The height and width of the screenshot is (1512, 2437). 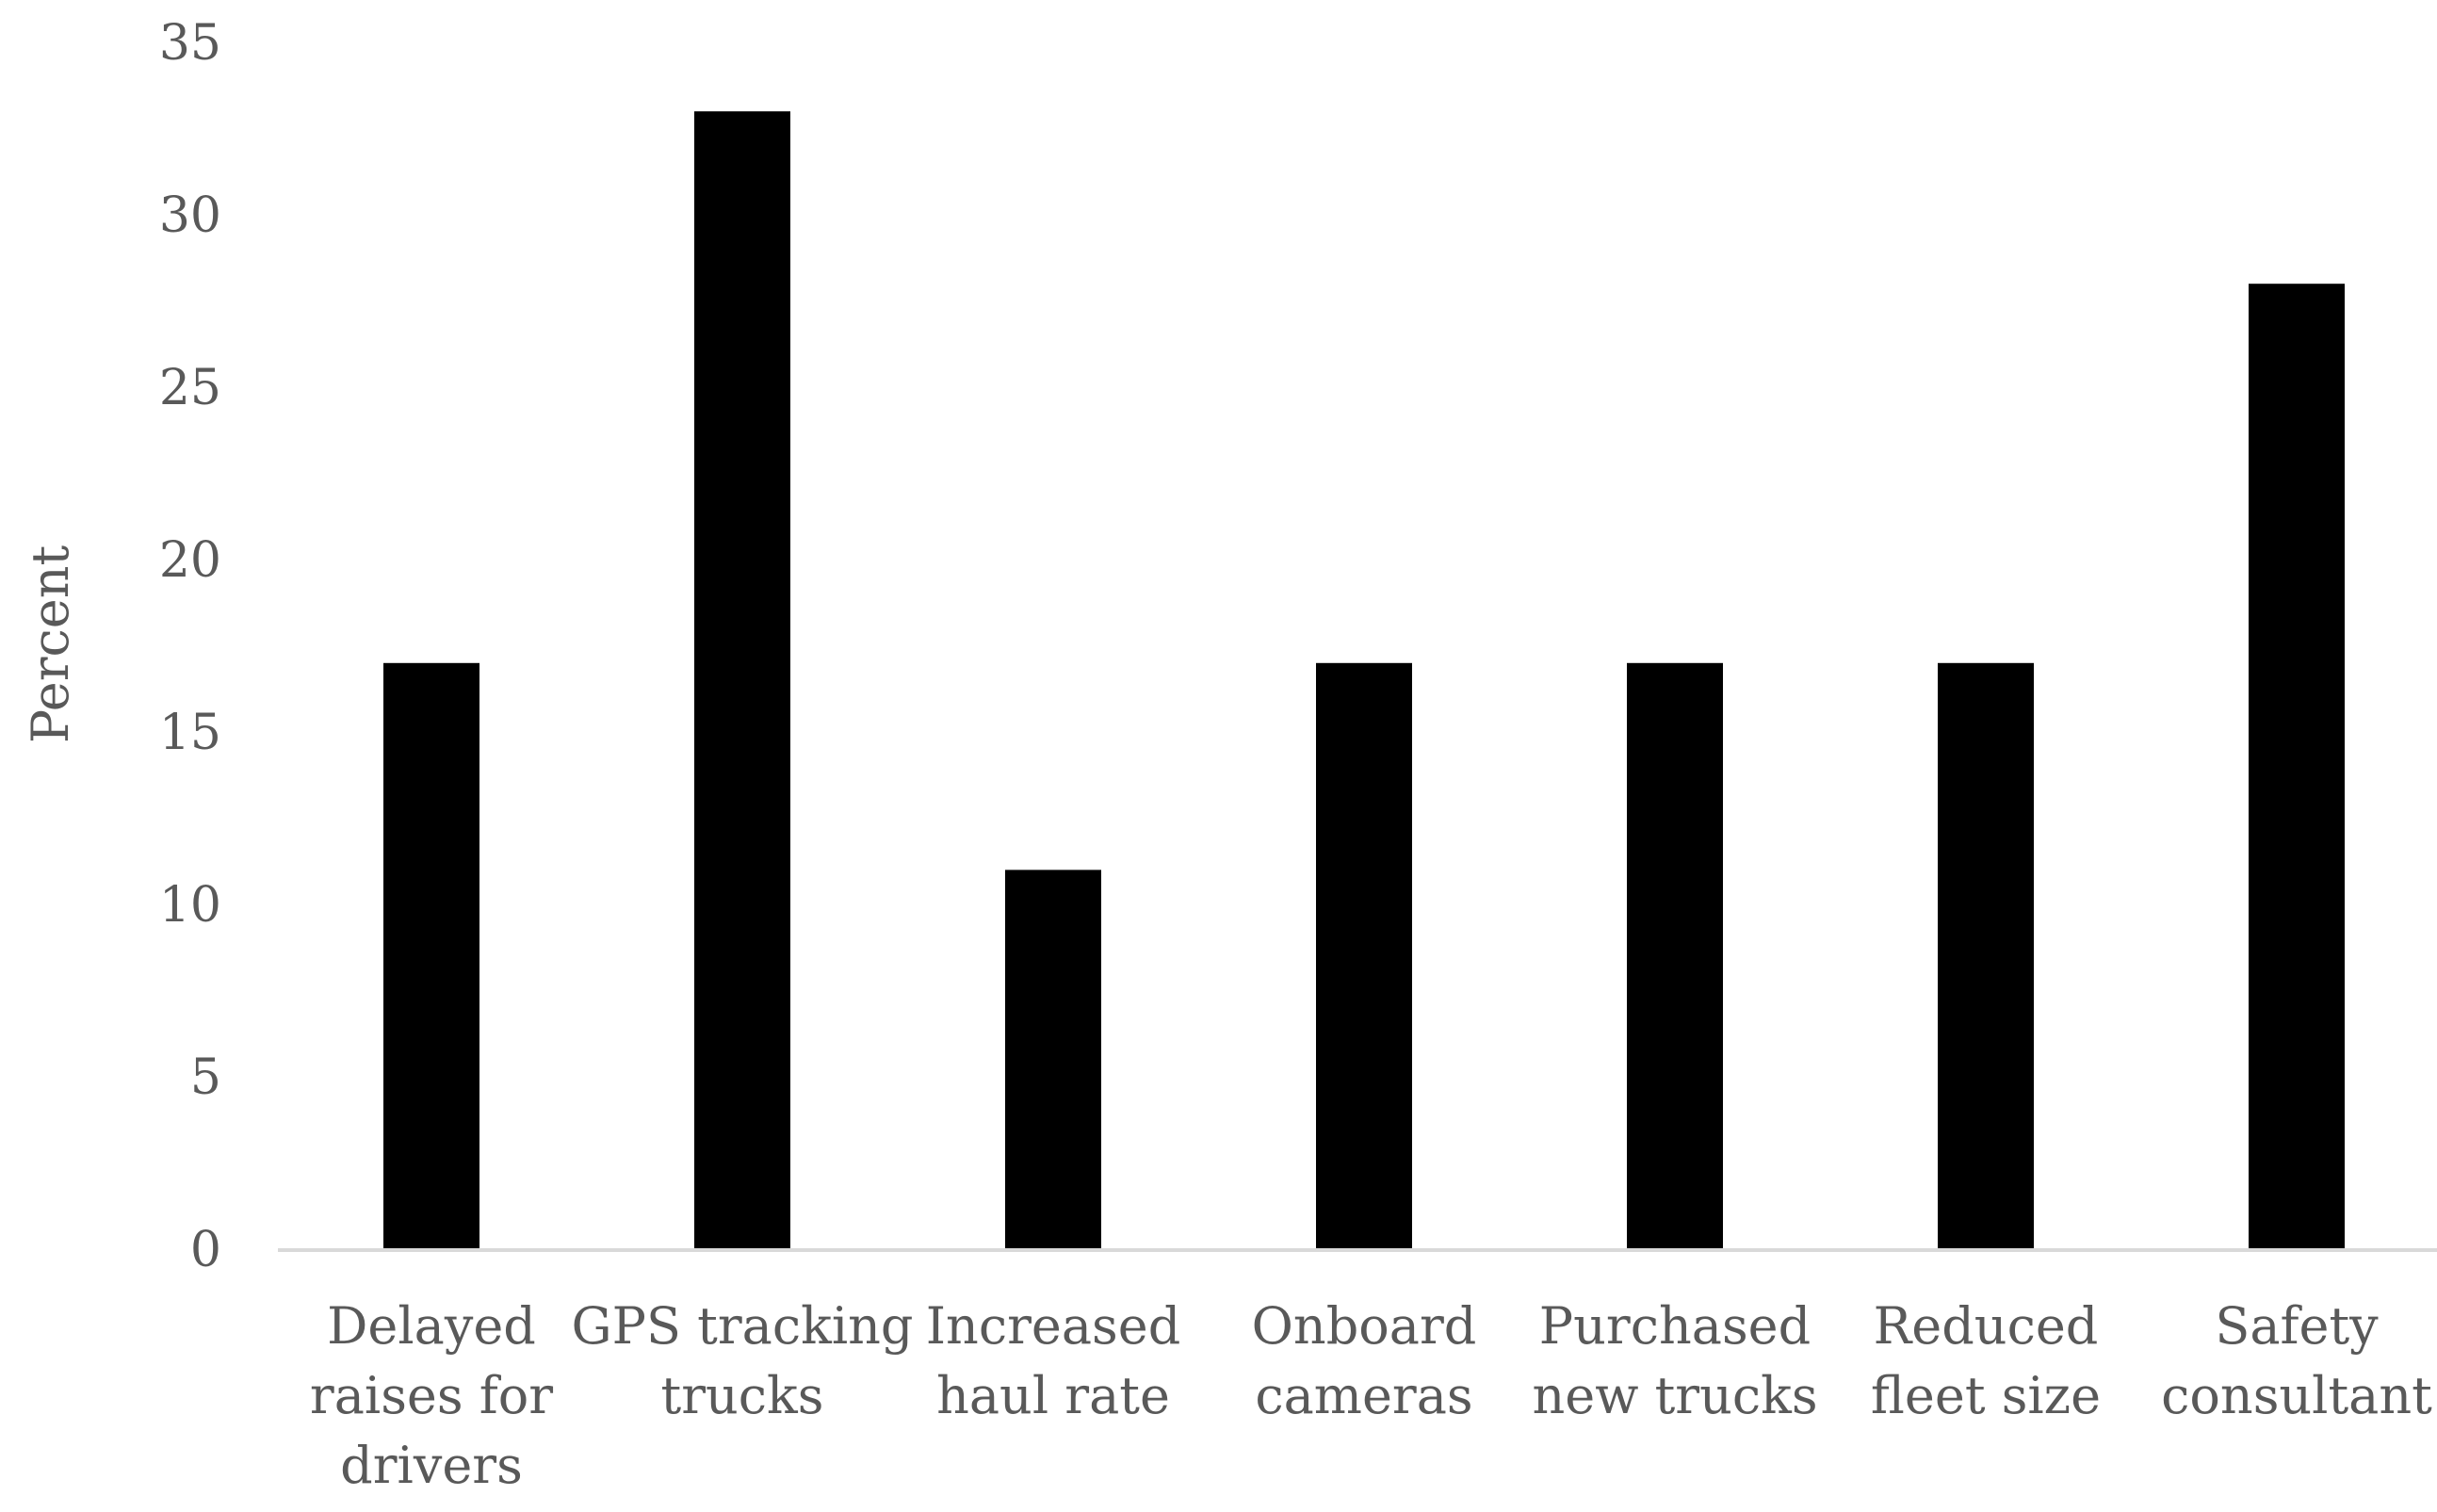 What do you see at coordinates (190, 733) in the screenshot?
I see `y-tick-label: 15` at bounding box center [190, 733].